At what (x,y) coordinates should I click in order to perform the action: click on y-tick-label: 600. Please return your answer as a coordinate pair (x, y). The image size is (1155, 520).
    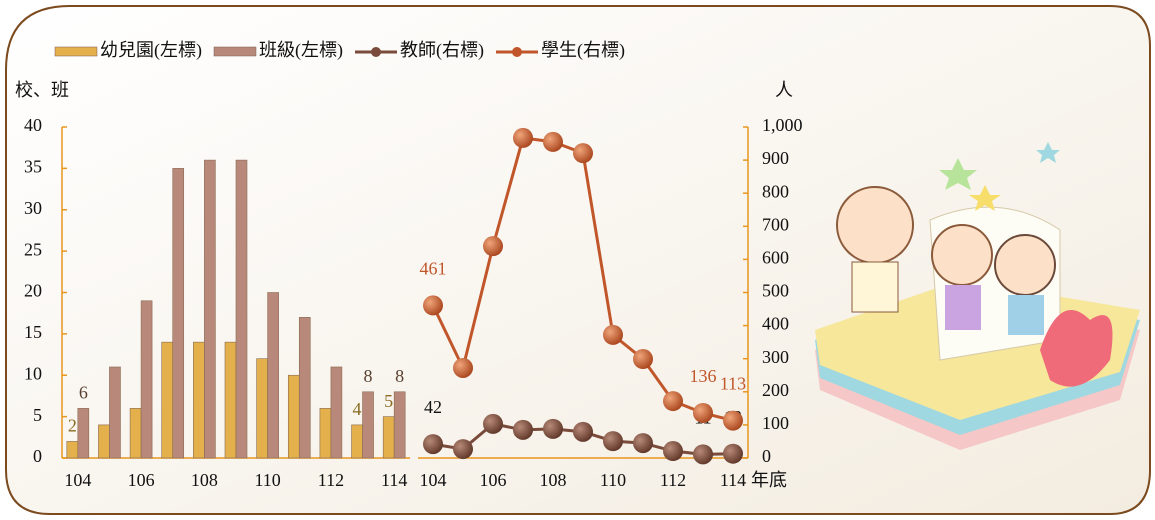
    Looking at the image, I should click on (775, 258).